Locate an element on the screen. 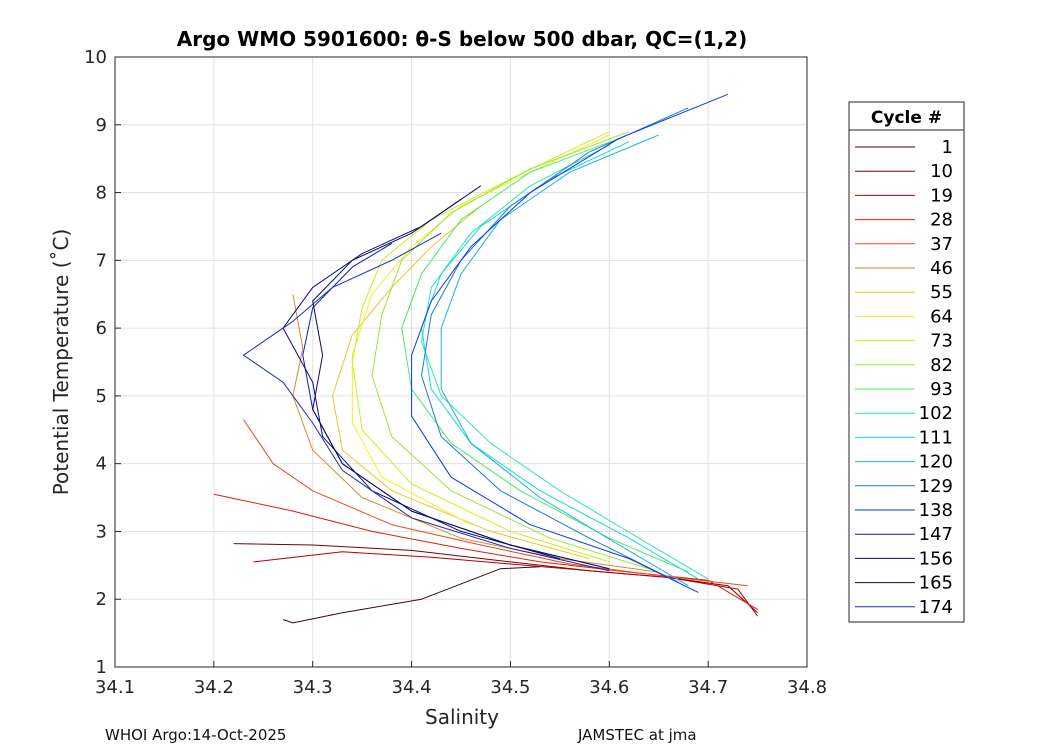  y-tick-label: 10 is located at coordinates (95, 57).